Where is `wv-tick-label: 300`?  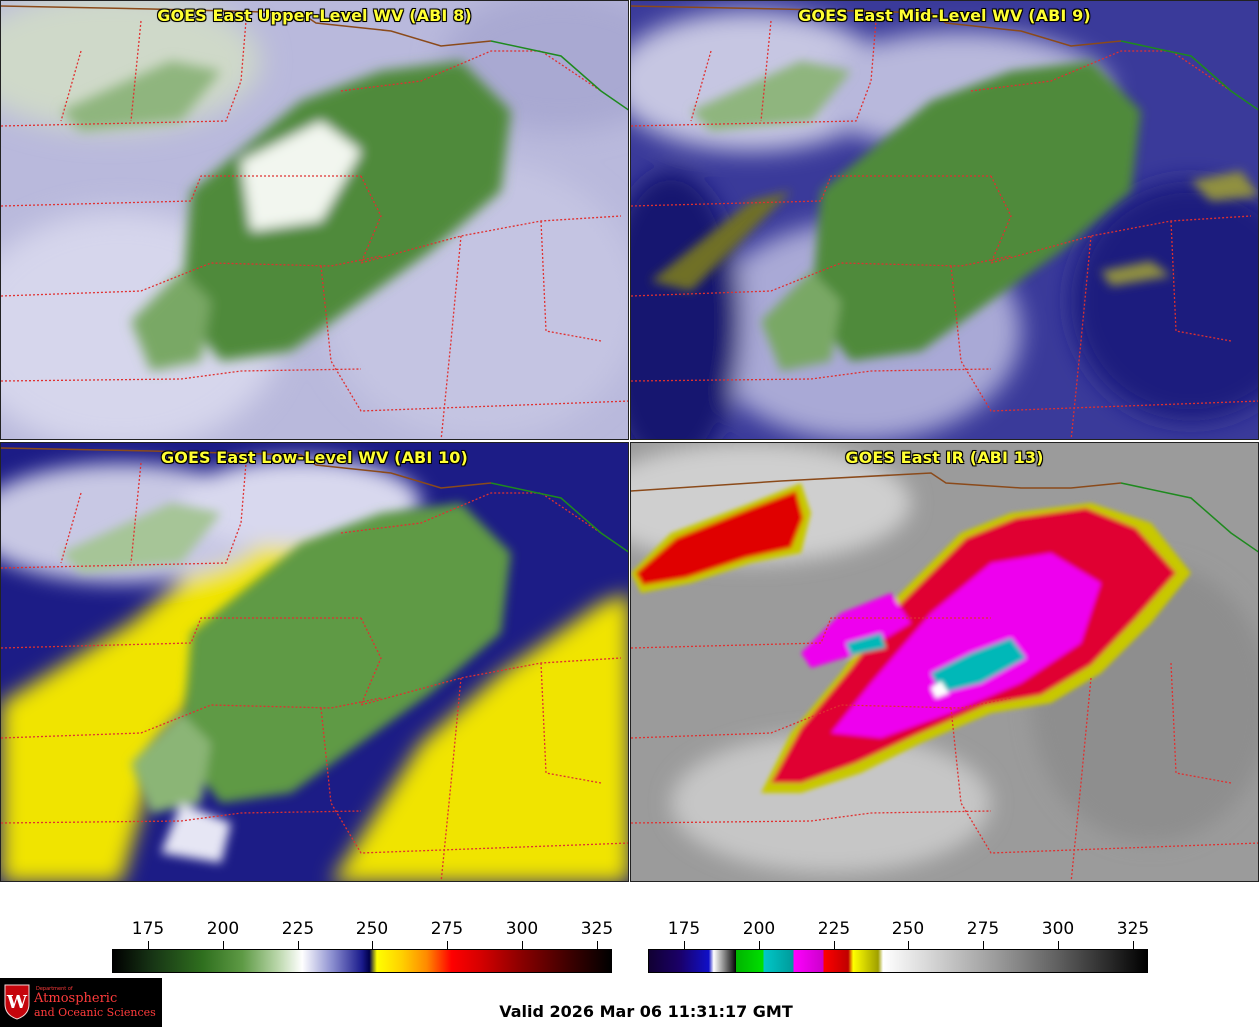
wv-tick-label: 300 is located at coordinates (522, 929).